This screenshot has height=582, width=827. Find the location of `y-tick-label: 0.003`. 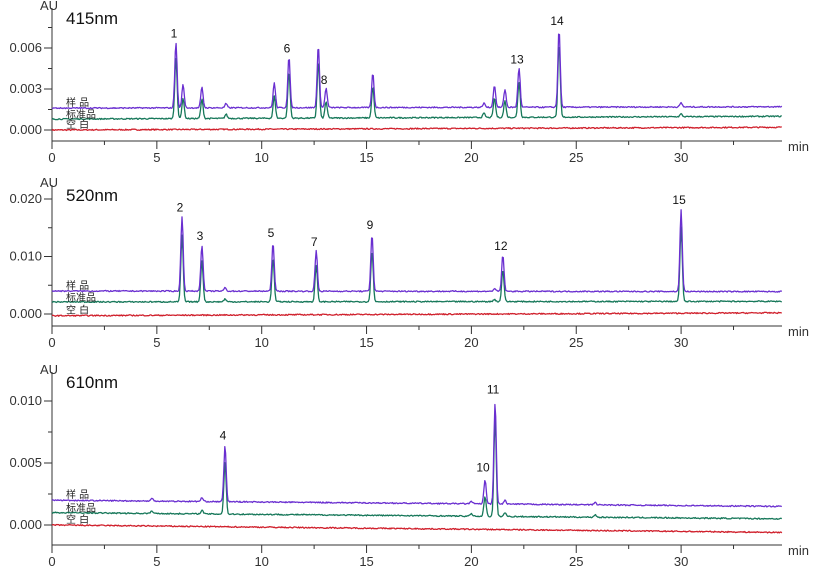

y-tick-label: 0.003 is located at coordinates (25, 88).